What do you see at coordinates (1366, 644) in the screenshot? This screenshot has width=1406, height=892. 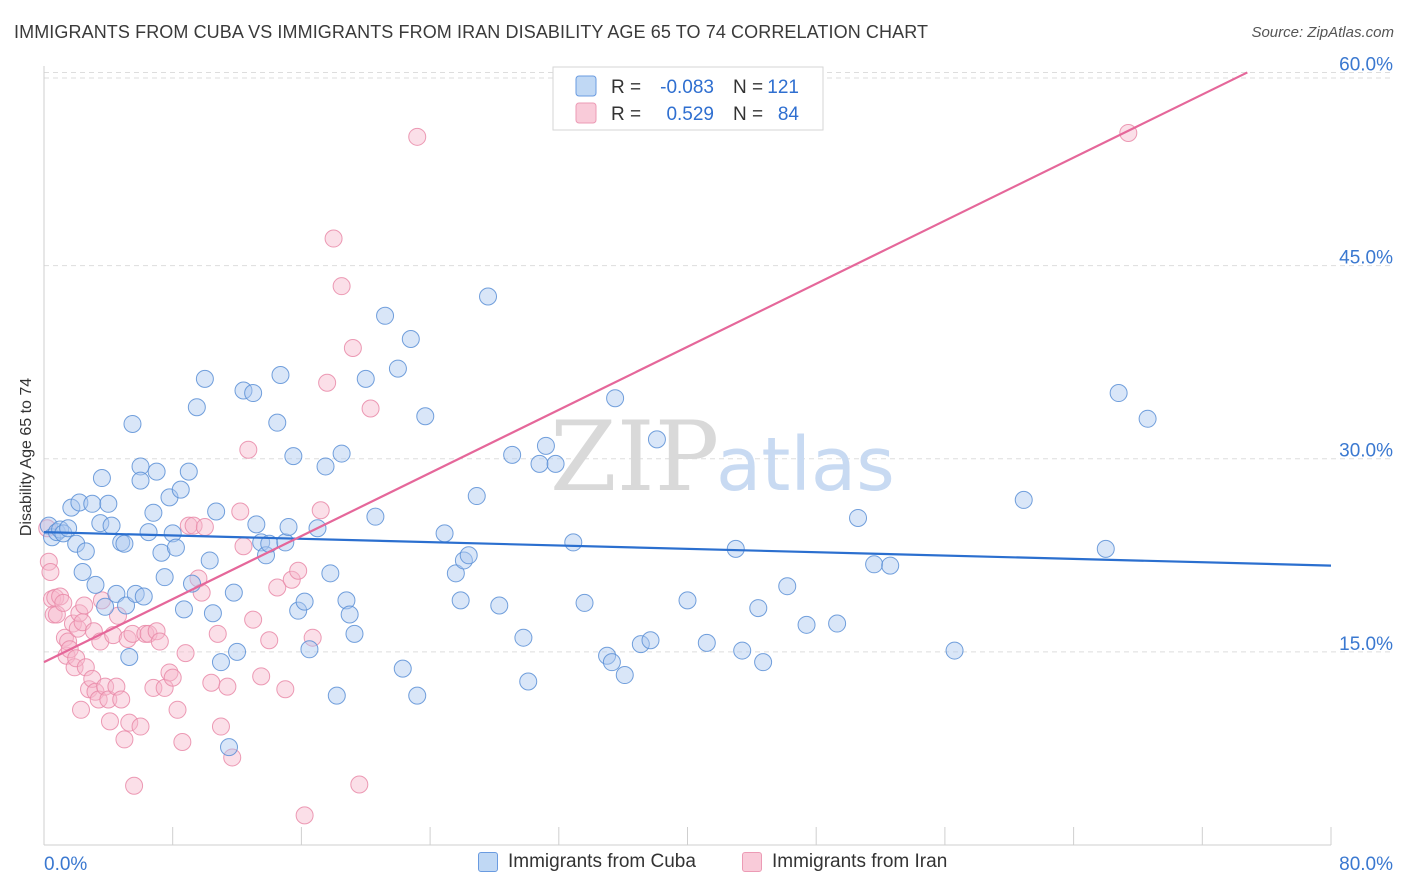 I see `y-tick-label-0: 15.0%` at bounding box center [1366, 644].